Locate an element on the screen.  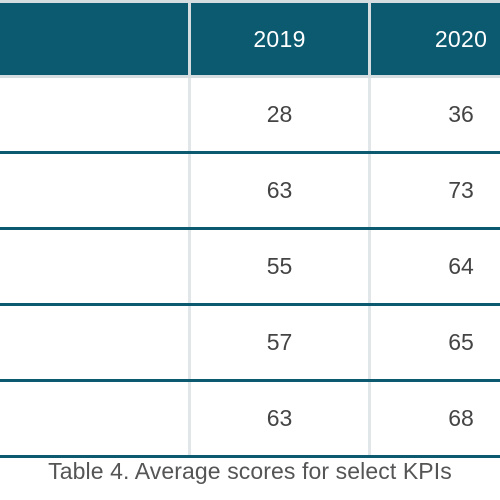
table-cell-2019: 28 is located at coordinates (281, 114).